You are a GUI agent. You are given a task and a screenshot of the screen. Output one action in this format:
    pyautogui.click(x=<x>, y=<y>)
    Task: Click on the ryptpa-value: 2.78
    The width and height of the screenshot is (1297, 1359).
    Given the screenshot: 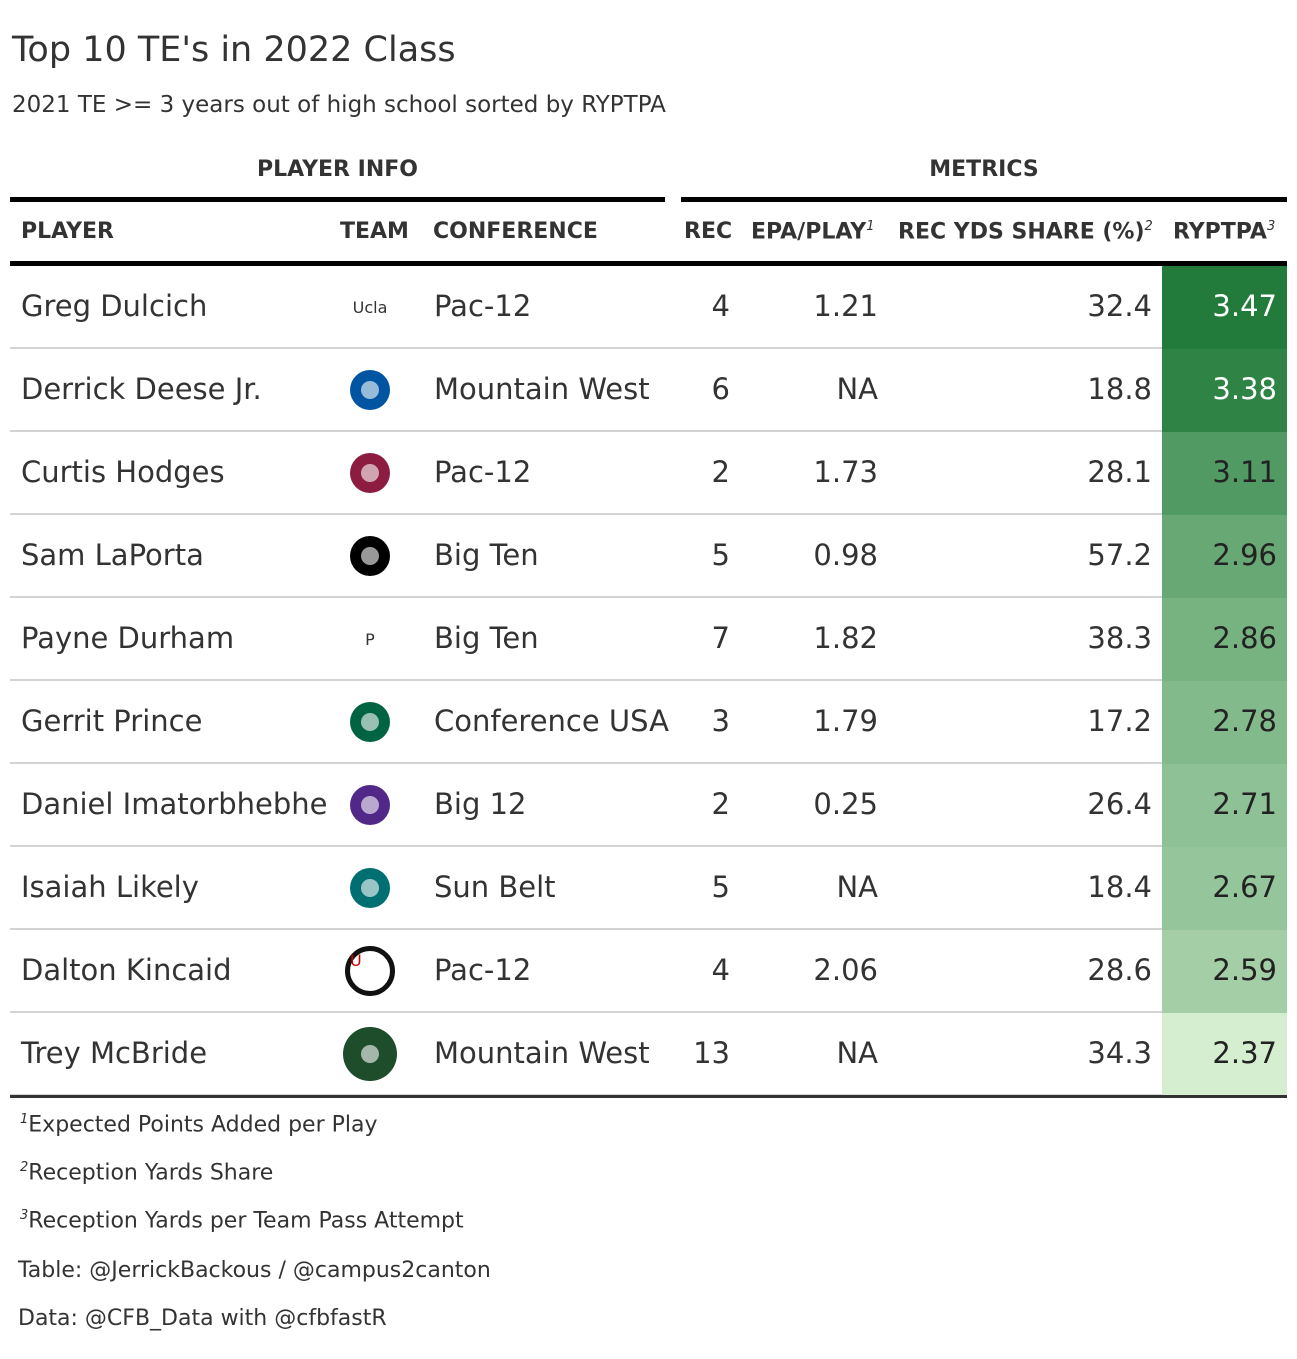 What is the action you would take?
    pyautogui.click(x=1224, y=722)
    